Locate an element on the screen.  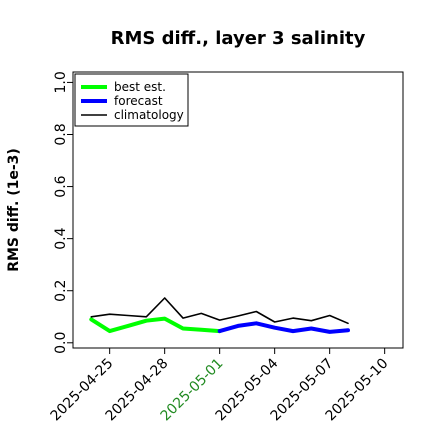
series-line-climatology is located at coordinates (219, 311).